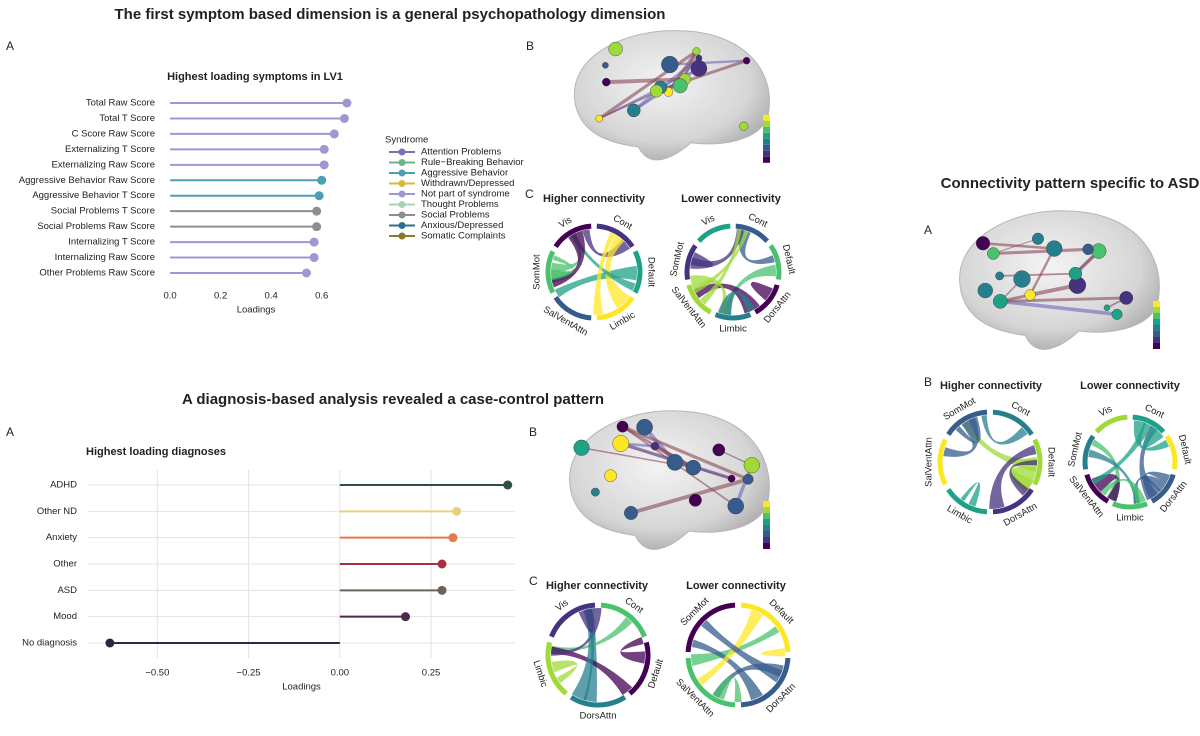 This screenshot has height=736, width=1200. I want to click on chart-title: Highest loading diagnoses, so click(156, 452).